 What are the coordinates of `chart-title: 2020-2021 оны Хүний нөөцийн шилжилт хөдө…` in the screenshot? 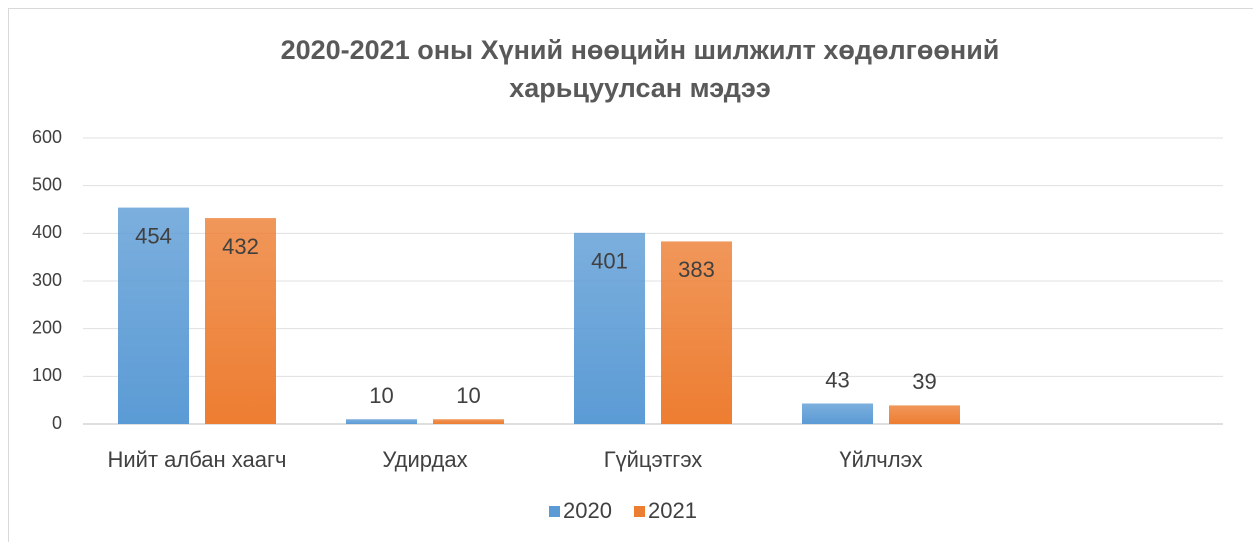 It's located at (640, 50).